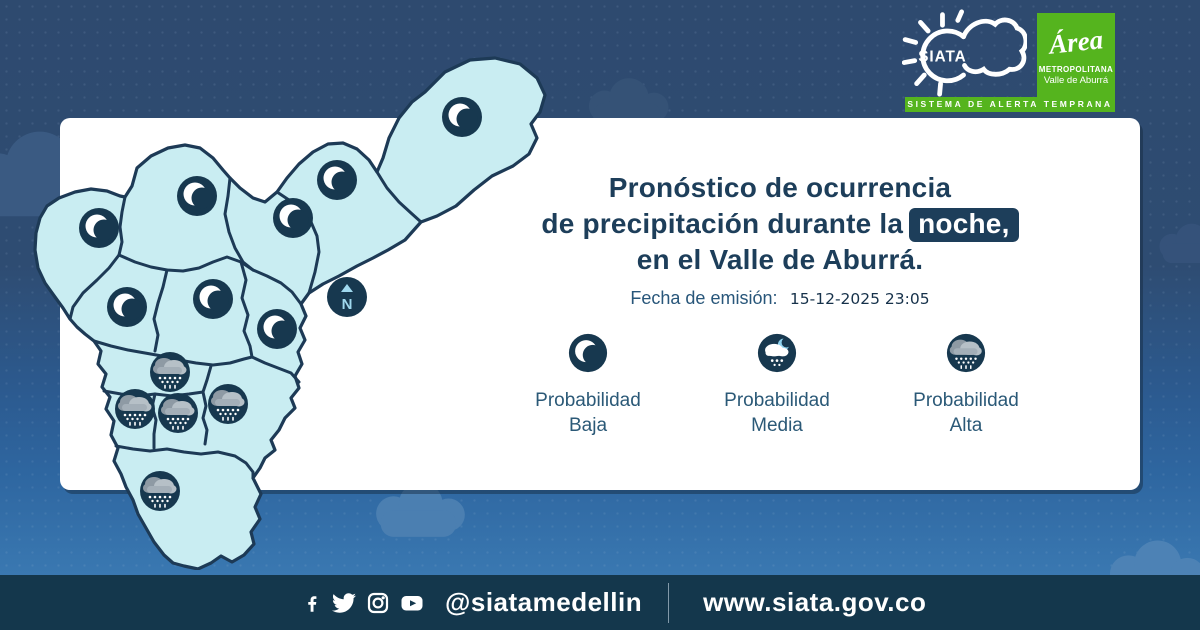 Image resolution: width=1200 pixels, height=630 pixels. What do you see at coordinates (1179, 243) in the screenshot?
I see `cloud-right-icon` at bounding box center [1179, 243].